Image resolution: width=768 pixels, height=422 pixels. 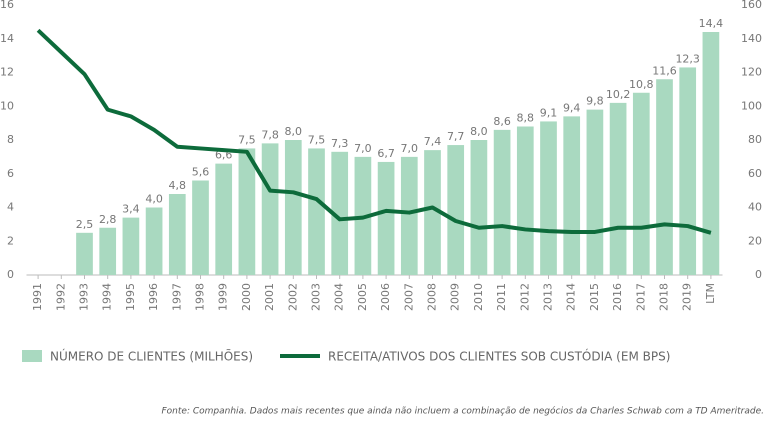 What do you see at coordinates (201, 172) in the screenshot?
I see `value-label: 5,6` at bounding box center [201, 172].